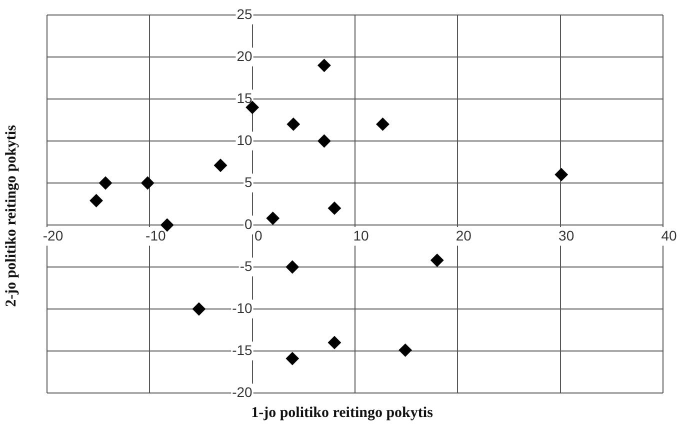 Image resolution: width=684 pixels, height=433 pixels. I want to click on y-tick-label: 20, so click(244, 56).